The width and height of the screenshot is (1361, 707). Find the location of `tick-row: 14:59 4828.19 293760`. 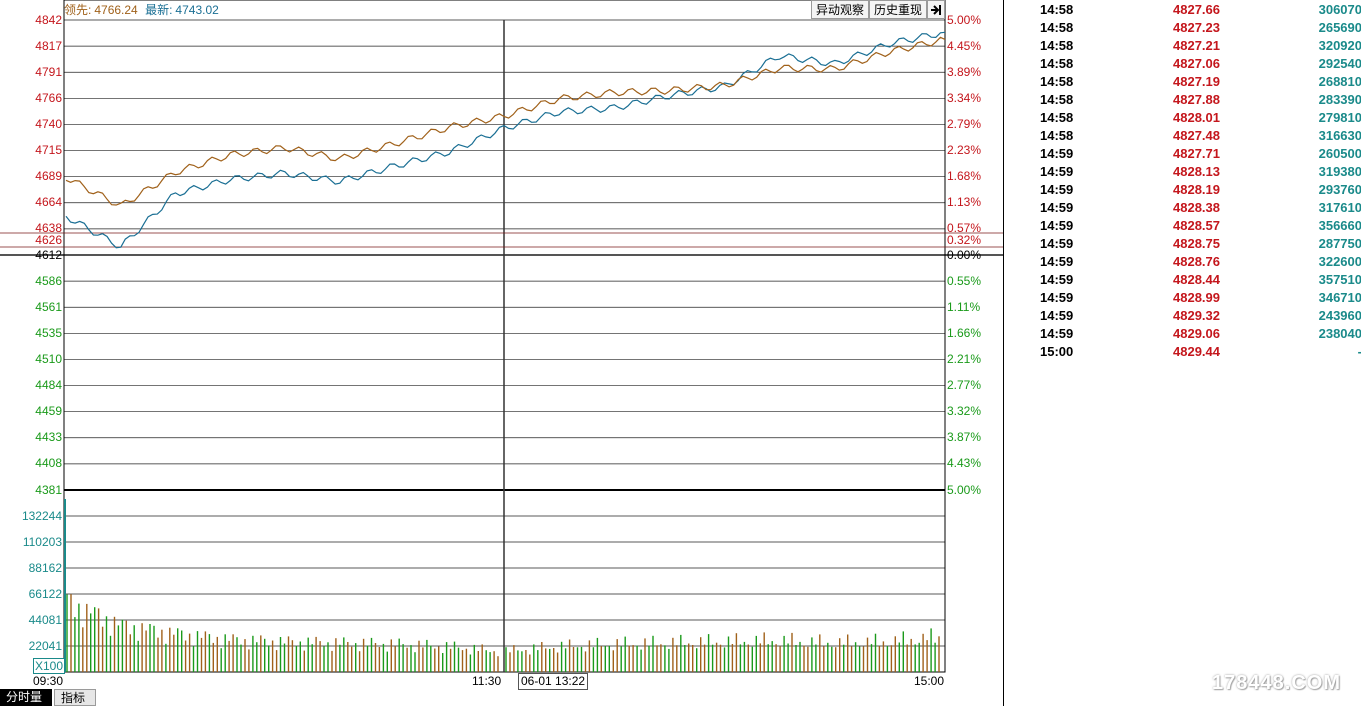

tick-row: 14:59 4828.19 293760 is located at coordinates (1182, 190).